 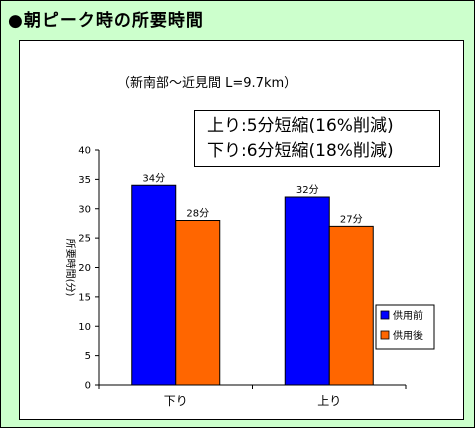 What do you see at coordinates (197, 214) in the screenshot?
I see `data-label: 28分` at bounding box center [197, 214].